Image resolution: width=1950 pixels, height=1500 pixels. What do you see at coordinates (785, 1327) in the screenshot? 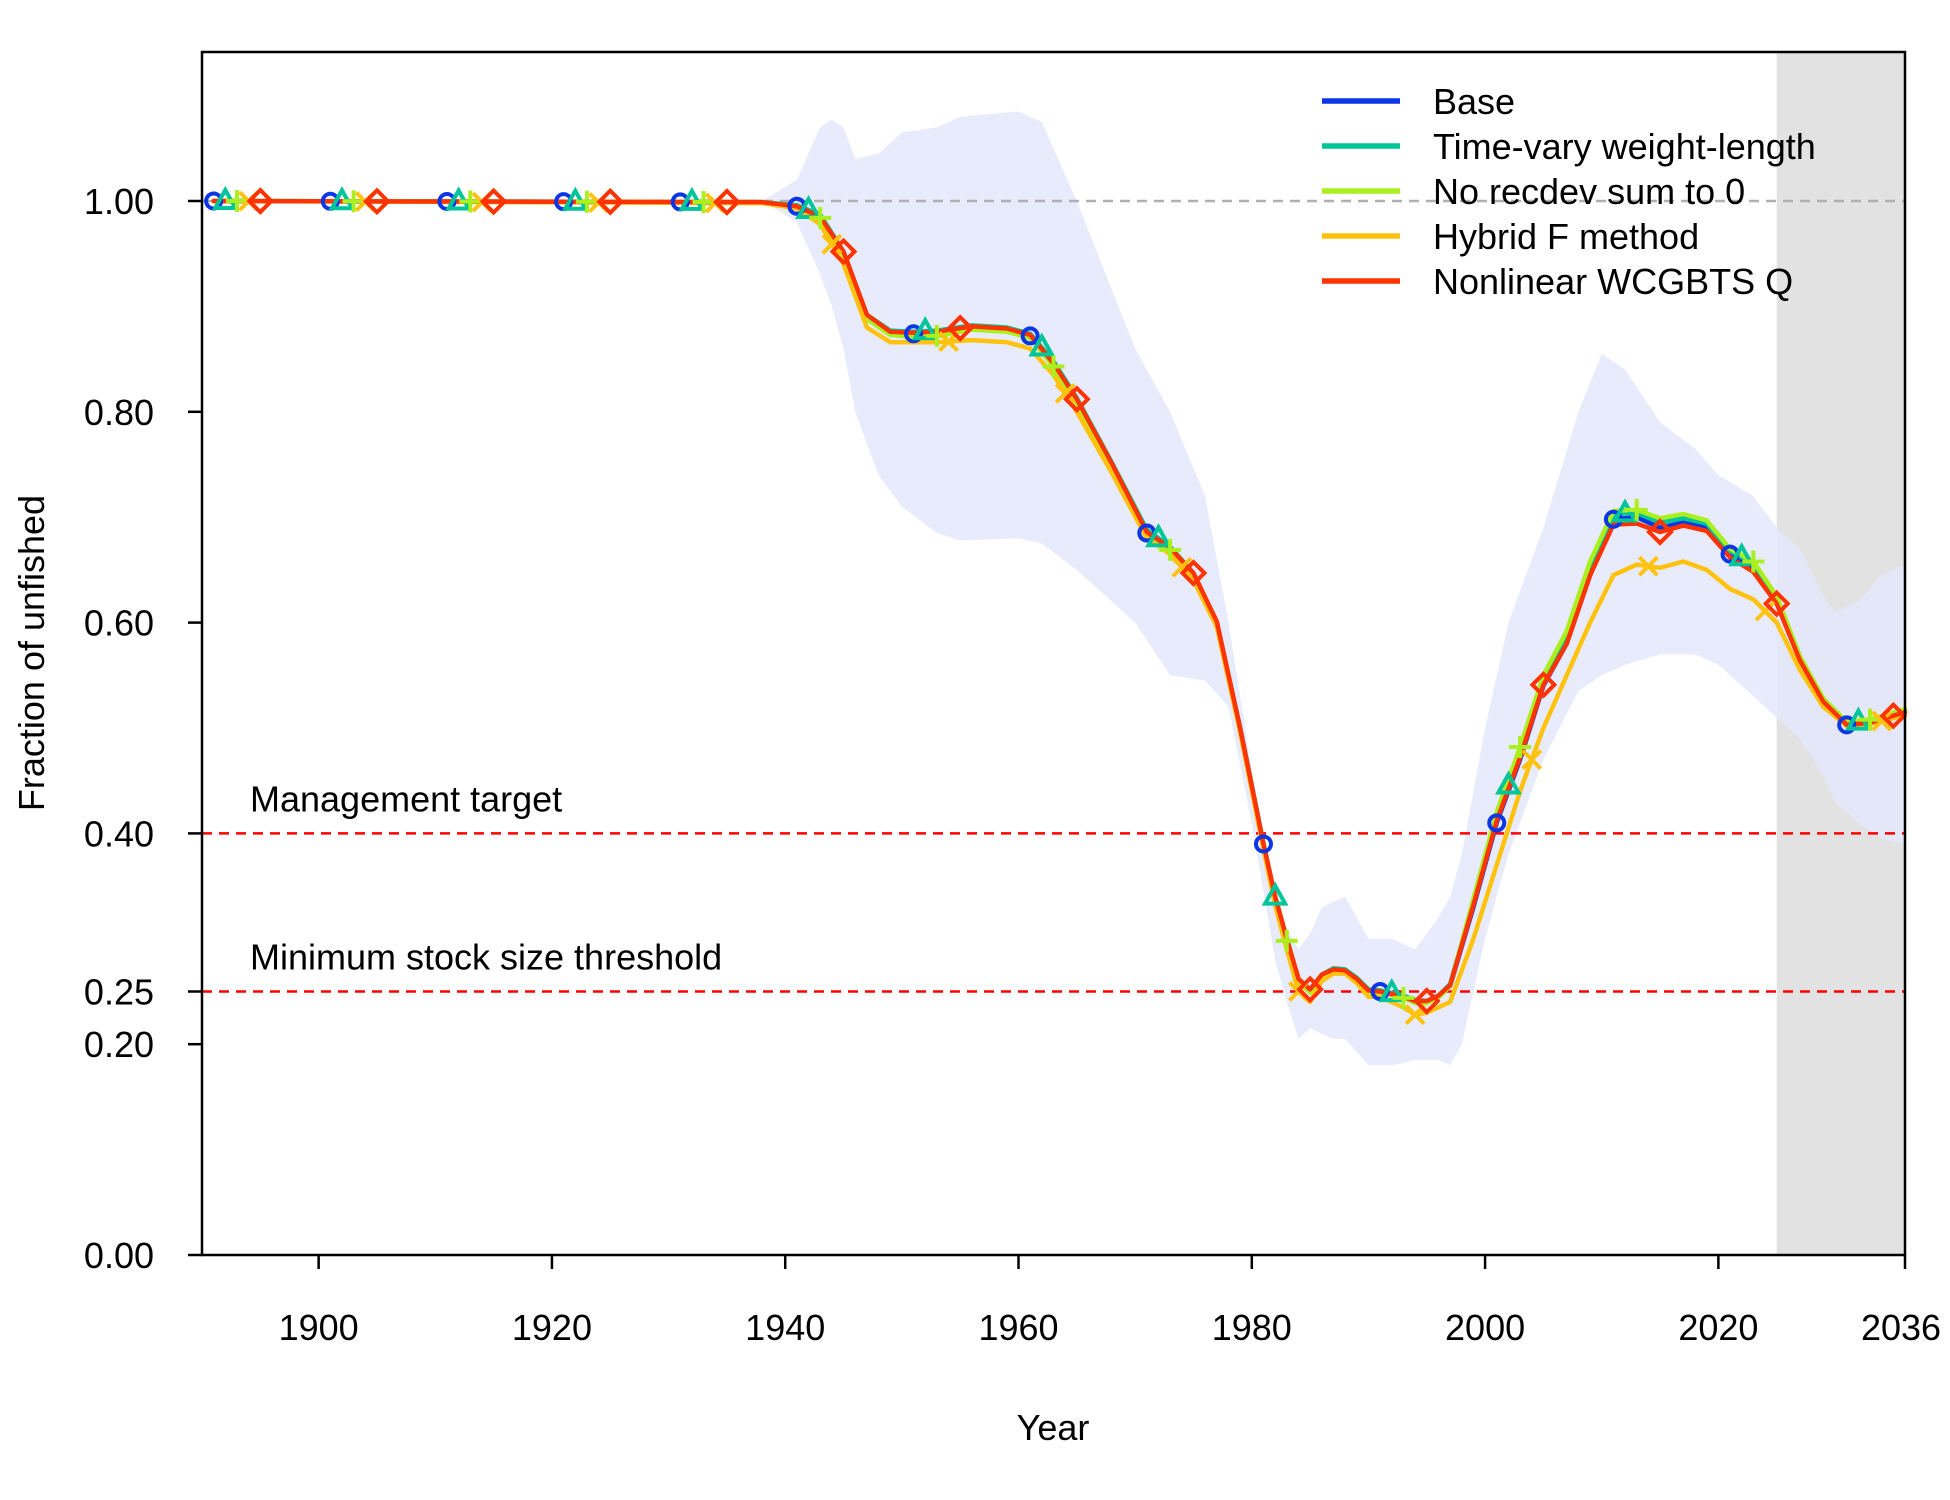
I see `x-tick-label-2: 1940` at bounding box center [785, 1327].